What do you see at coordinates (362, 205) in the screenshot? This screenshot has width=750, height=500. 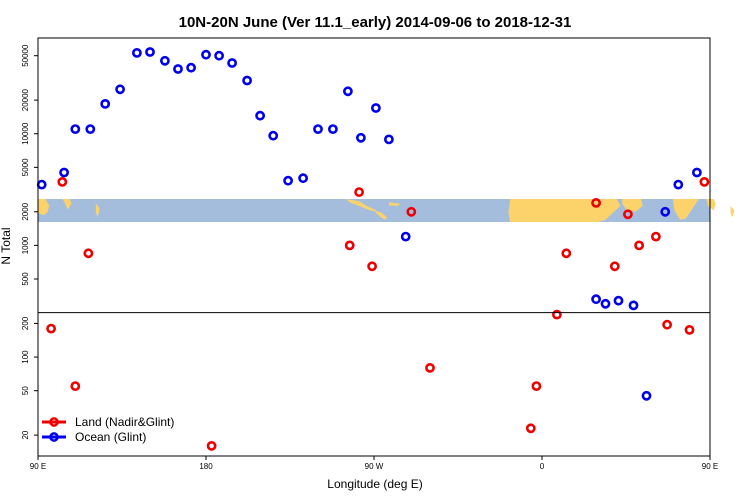 I see `land-mexico` at bounding box center [362, 205].